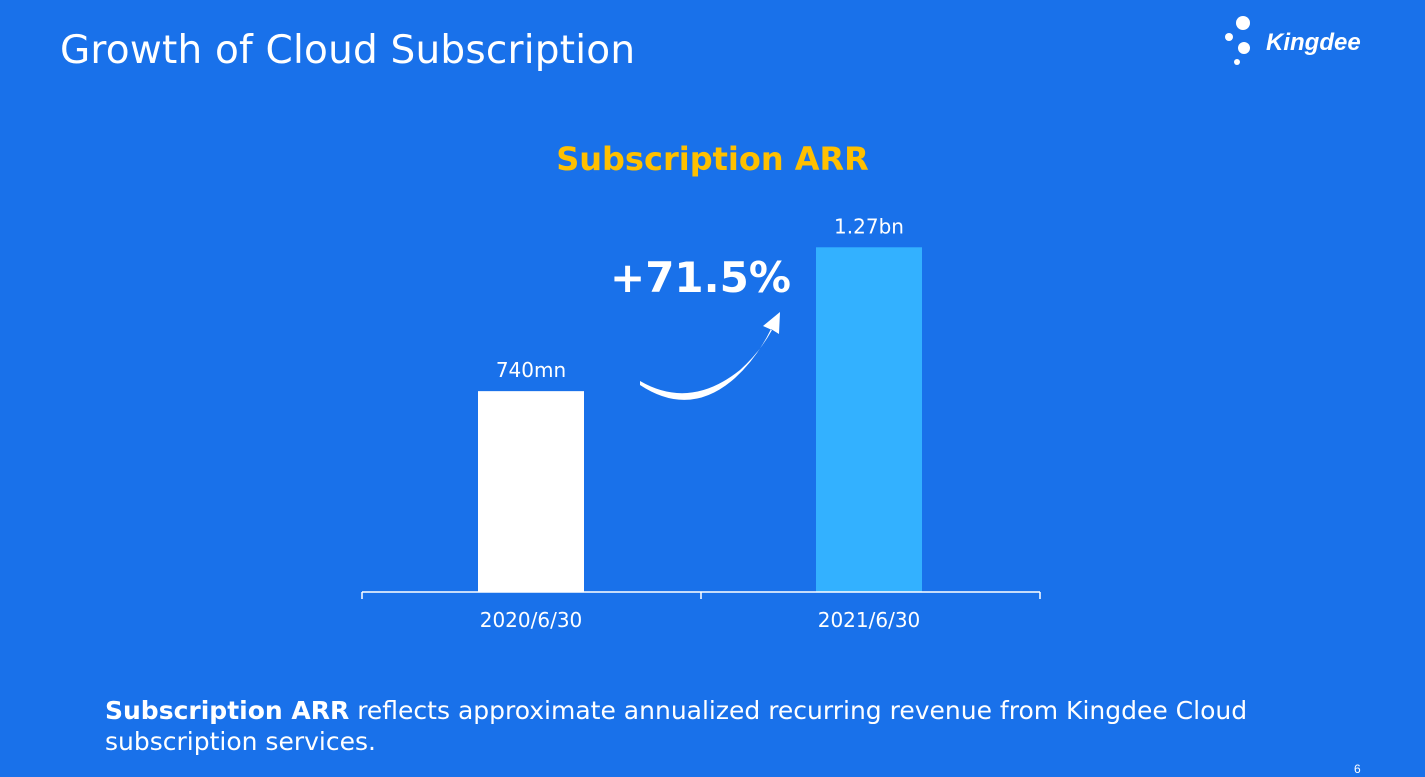  What do you see at coordinates (531, 620) in the screenshot?
I see `x-tick-label: 2020/6/30` at bounding box center [531, 620].